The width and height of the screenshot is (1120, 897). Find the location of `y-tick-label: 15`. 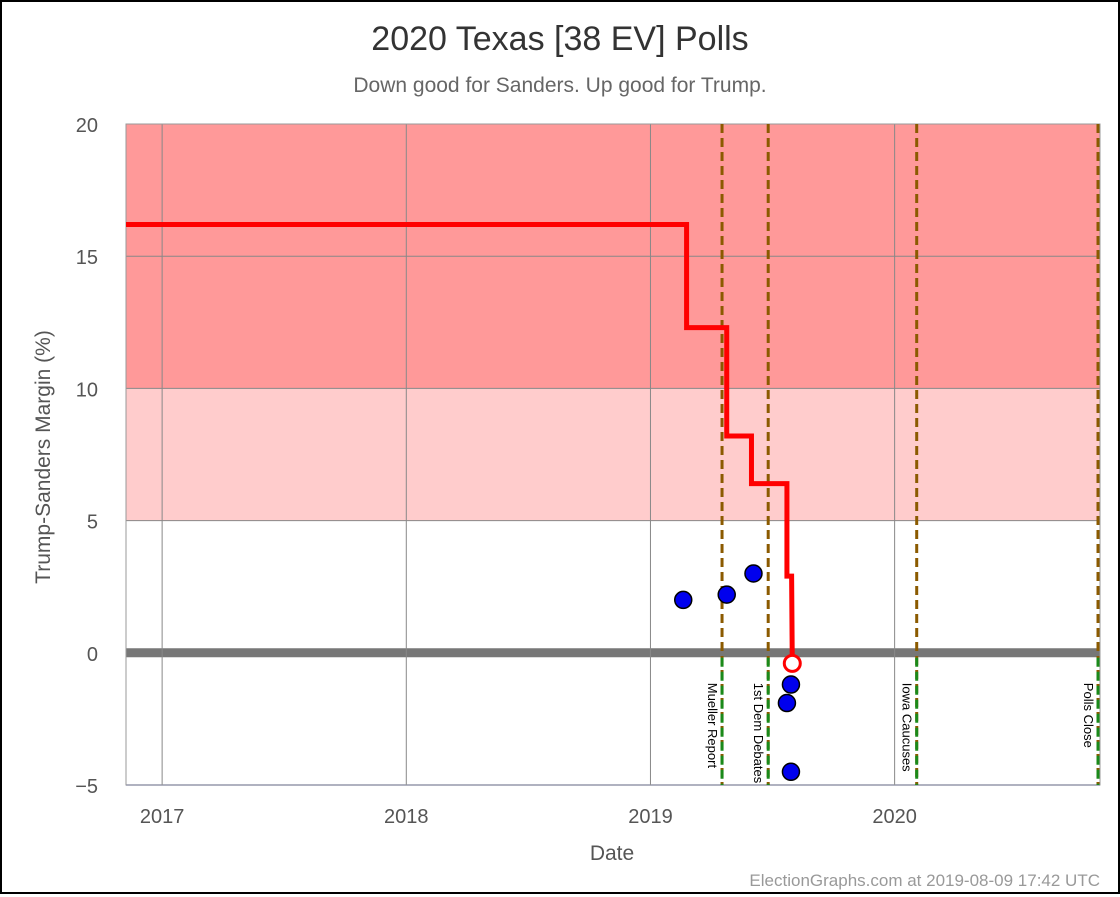

y-tick-label: 15 is located at coordinates (87, 258).